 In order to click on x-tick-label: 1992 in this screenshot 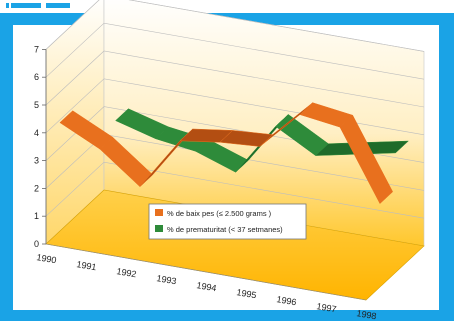, I will do `click(126, 272)`.